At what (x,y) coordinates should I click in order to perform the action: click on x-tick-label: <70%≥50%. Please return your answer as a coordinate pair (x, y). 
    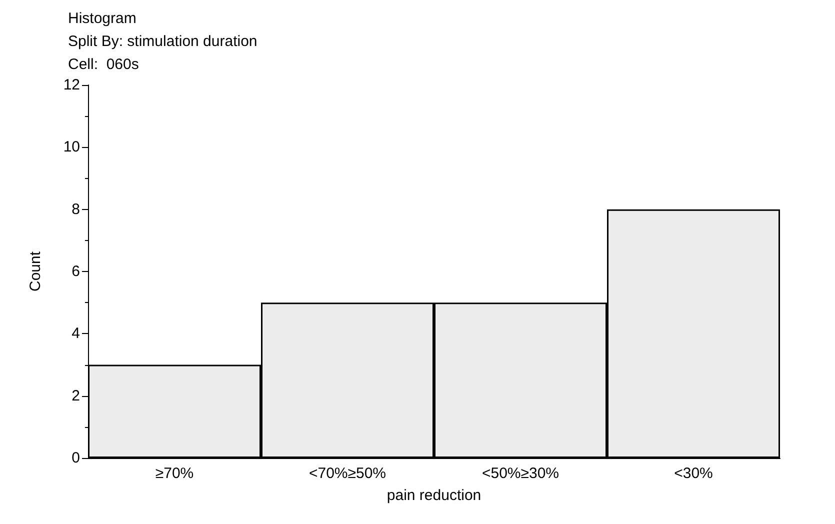
    Looking at the image, I should click on (347, 473).